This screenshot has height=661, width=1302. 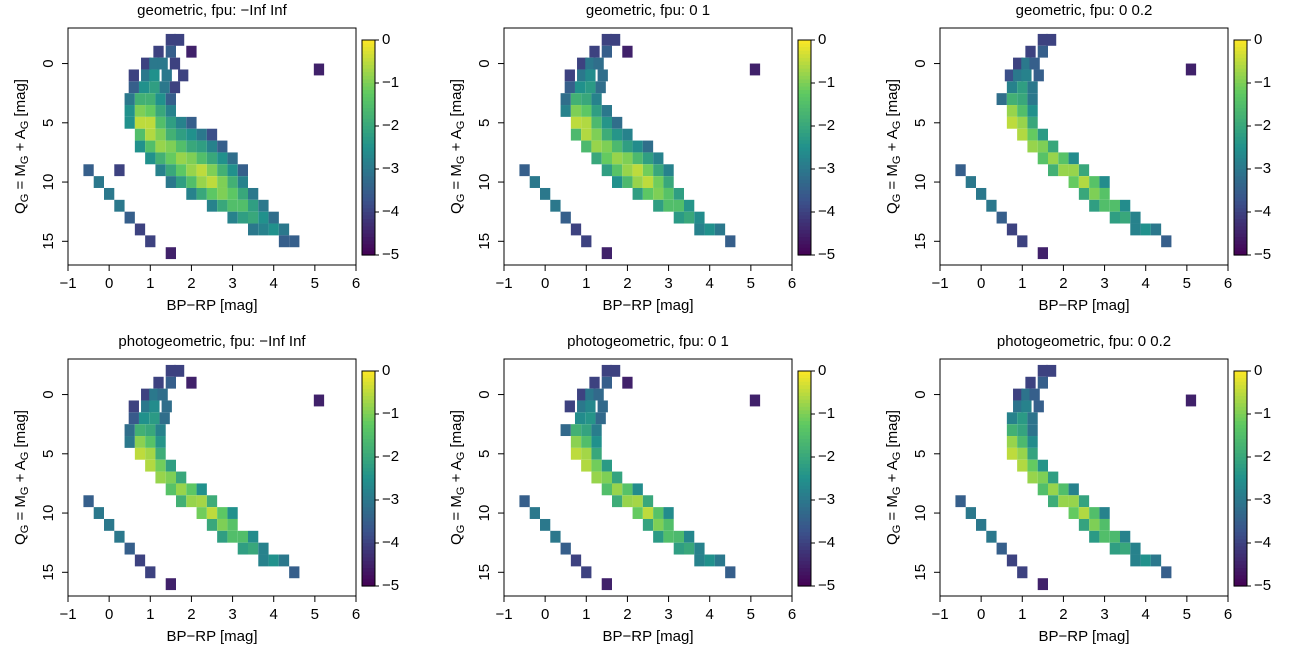 I want to click on y-axis-label-part: Q, so click(x=456, y=539).